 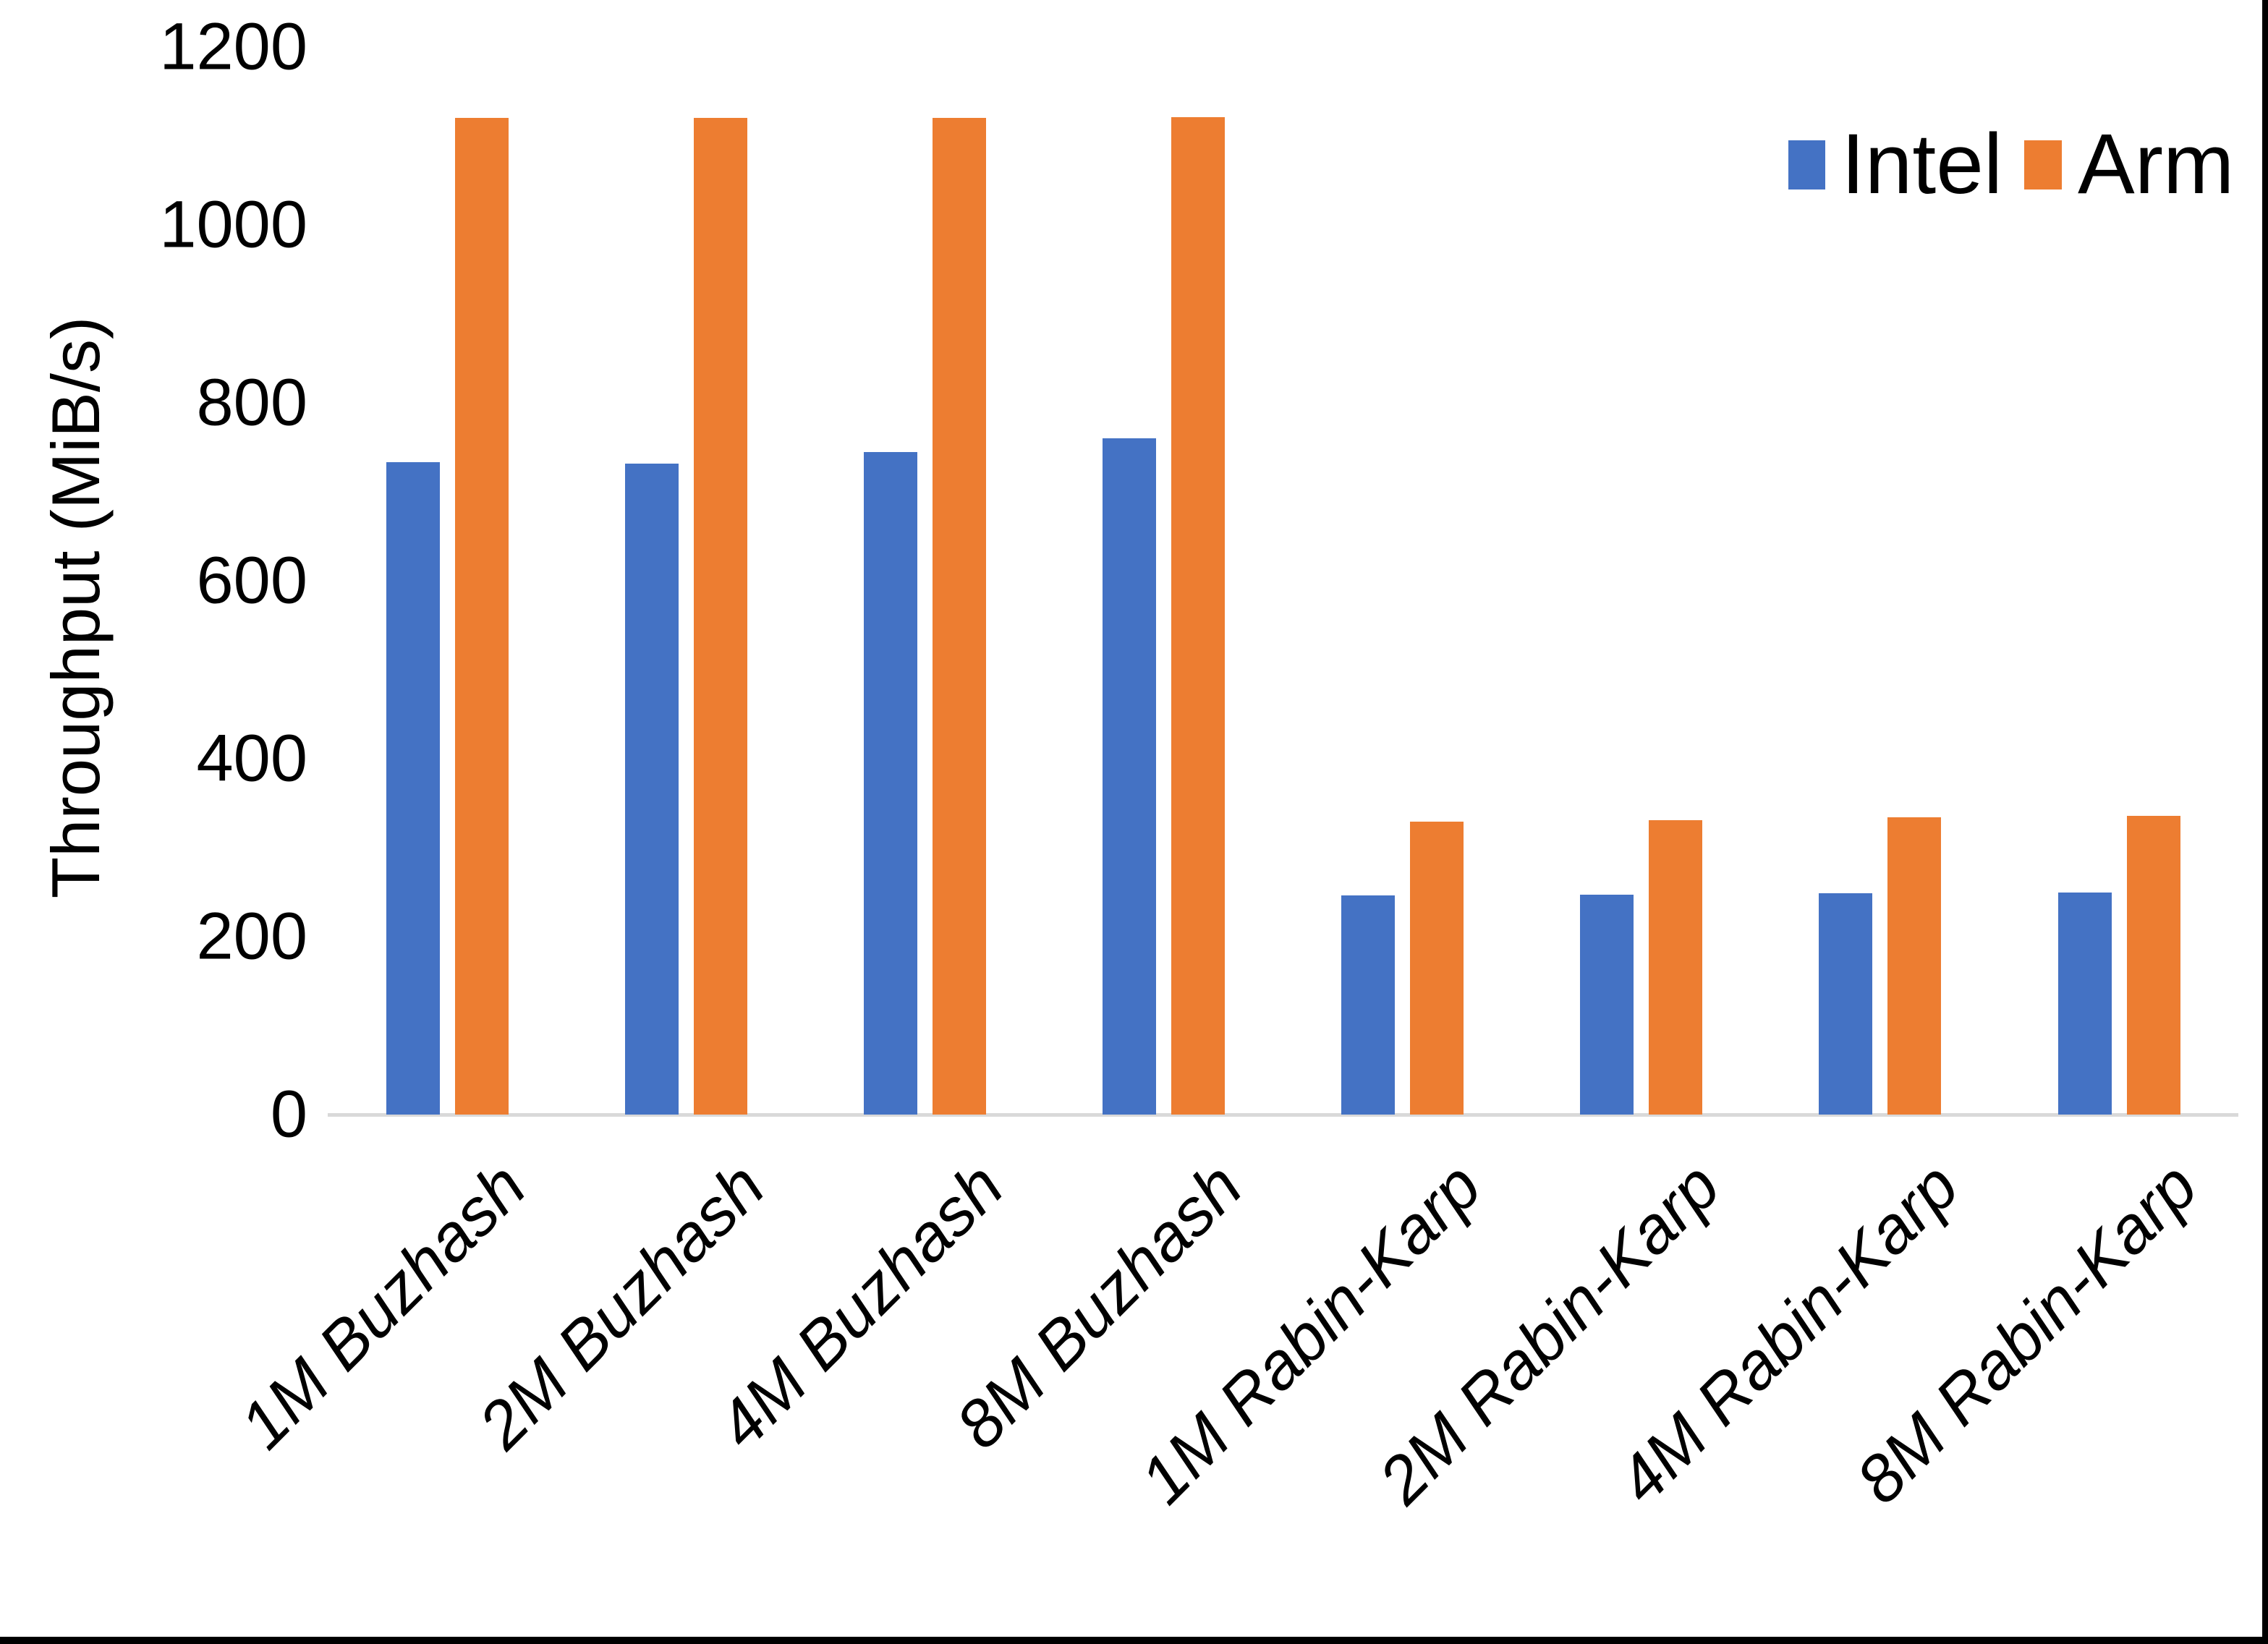 I want to click on bar-intel-4m-rabin-karp, so click(x=1846, y=1004).